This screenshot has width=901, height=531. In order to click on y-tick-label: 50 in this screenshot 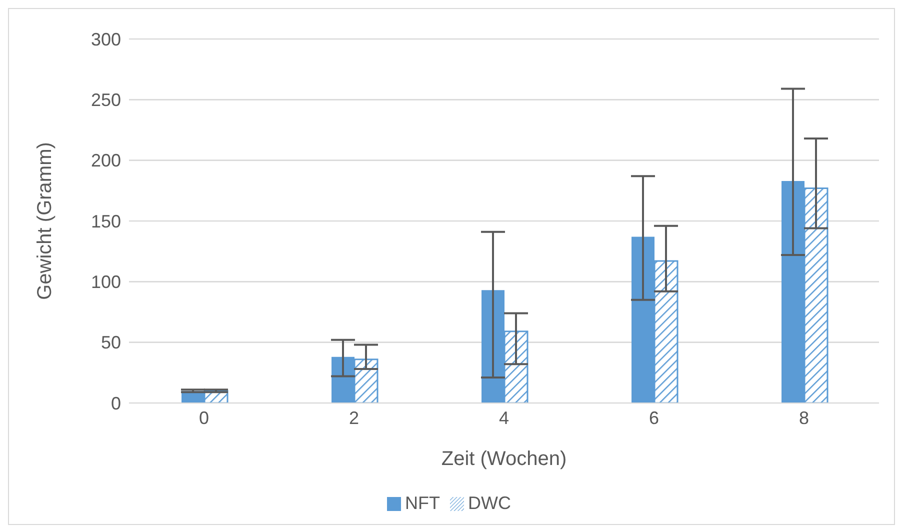, I will do `click(110, 342)`.